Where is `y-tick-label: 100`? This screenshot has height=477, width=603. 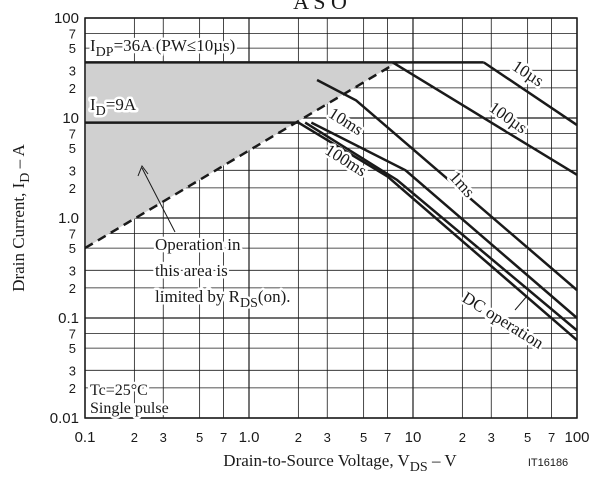 y-tick-label: 100 is located at coordinates (66, 18).